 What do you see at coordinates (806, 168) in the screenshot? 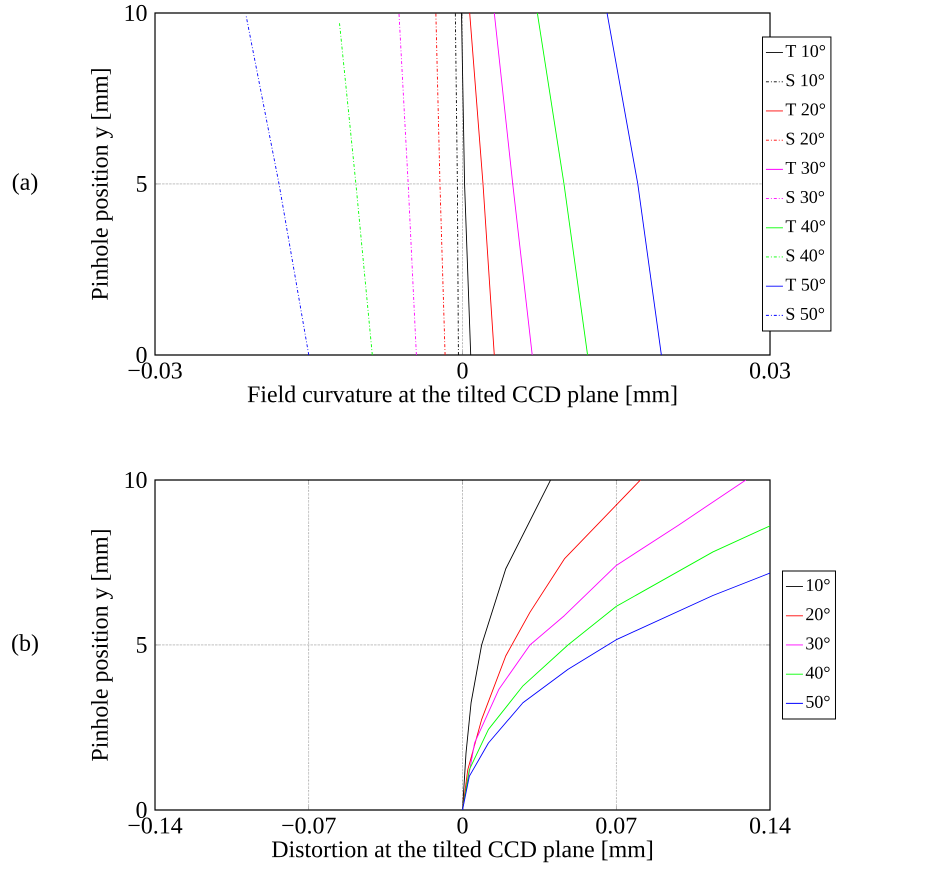
I see `legend-label: T 30°` at bounding box center [806, 168].